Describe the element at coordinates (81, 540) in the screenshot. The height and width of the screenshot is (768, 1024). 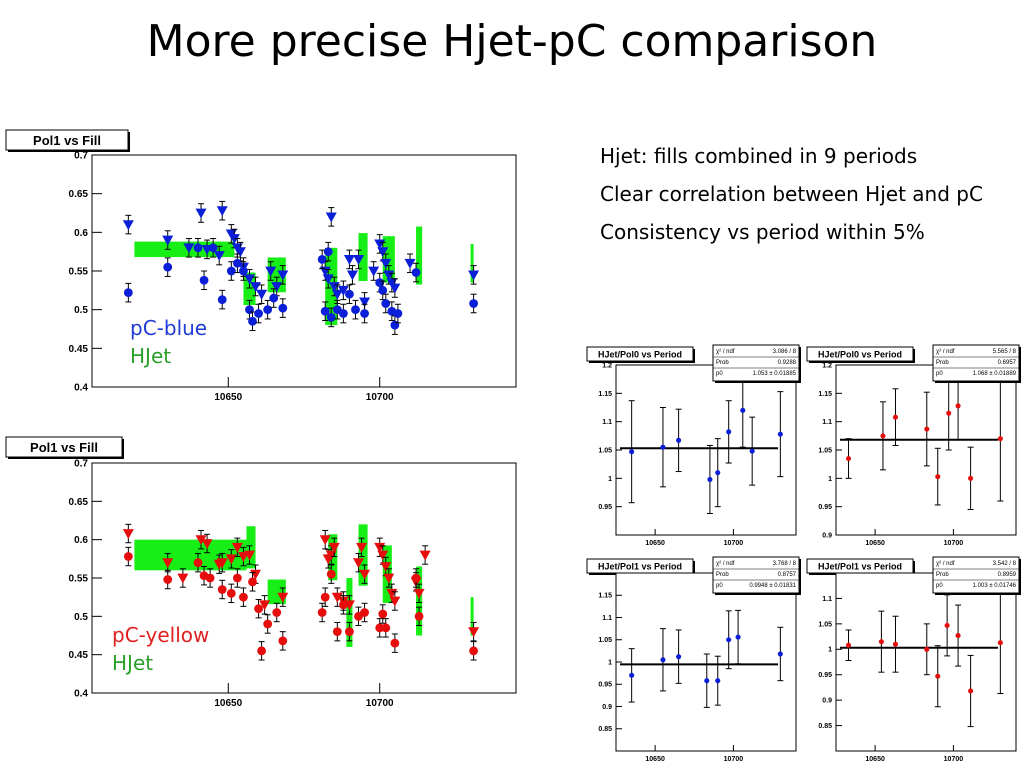
I see `y-tick-label: 0.6` at that location.